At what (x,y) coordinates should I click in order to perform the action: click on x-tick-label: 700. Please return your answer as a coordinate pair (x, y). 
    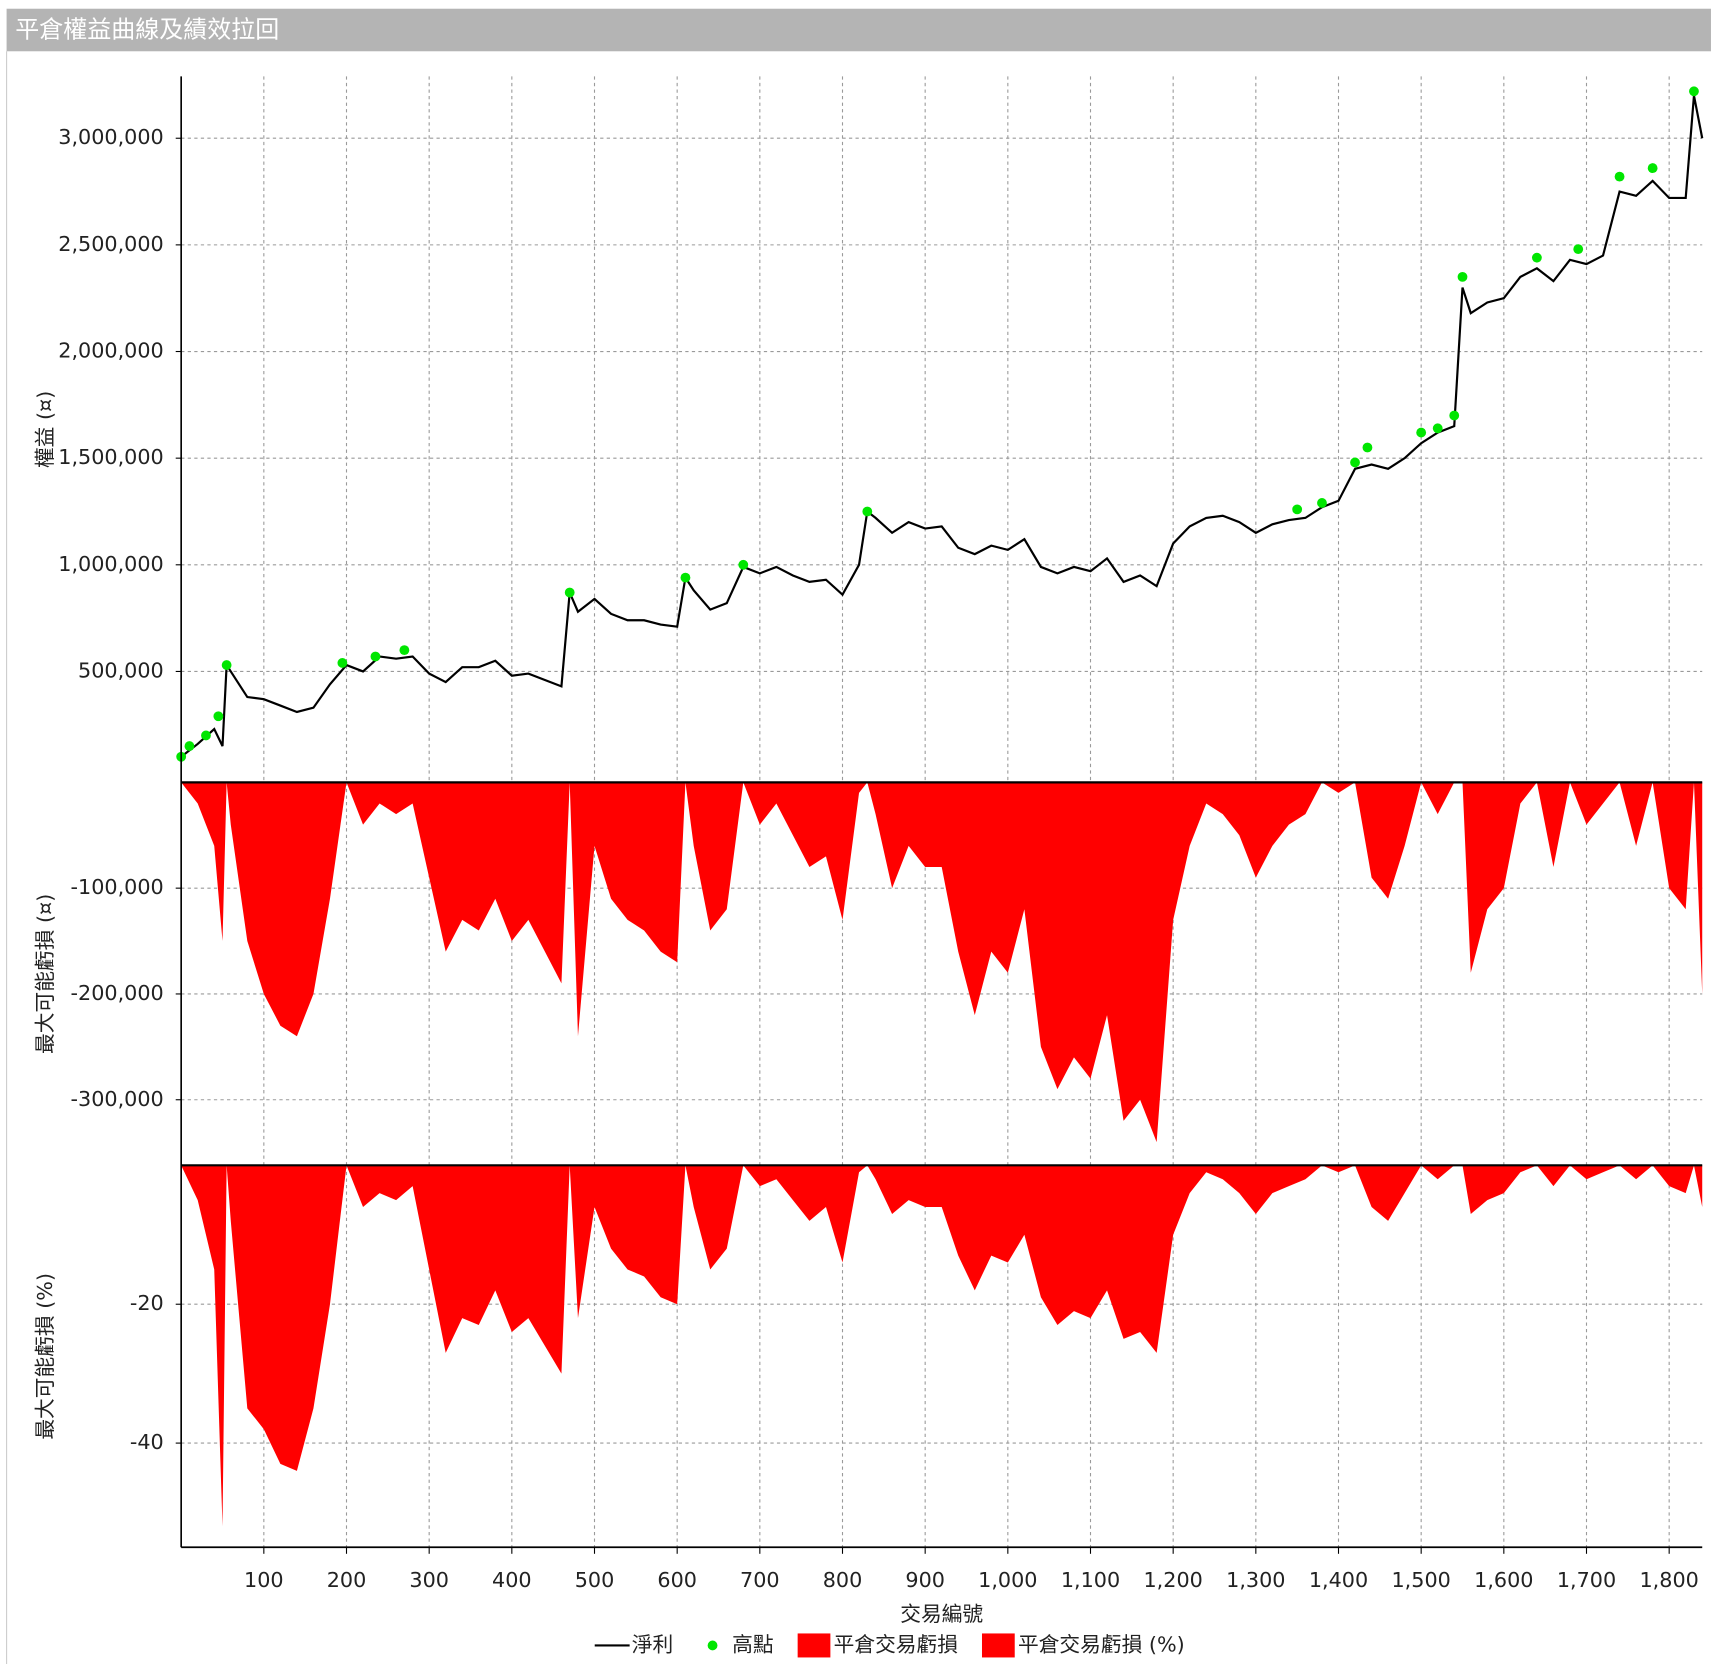
    Looking at the image, I should click on (760, 1580).